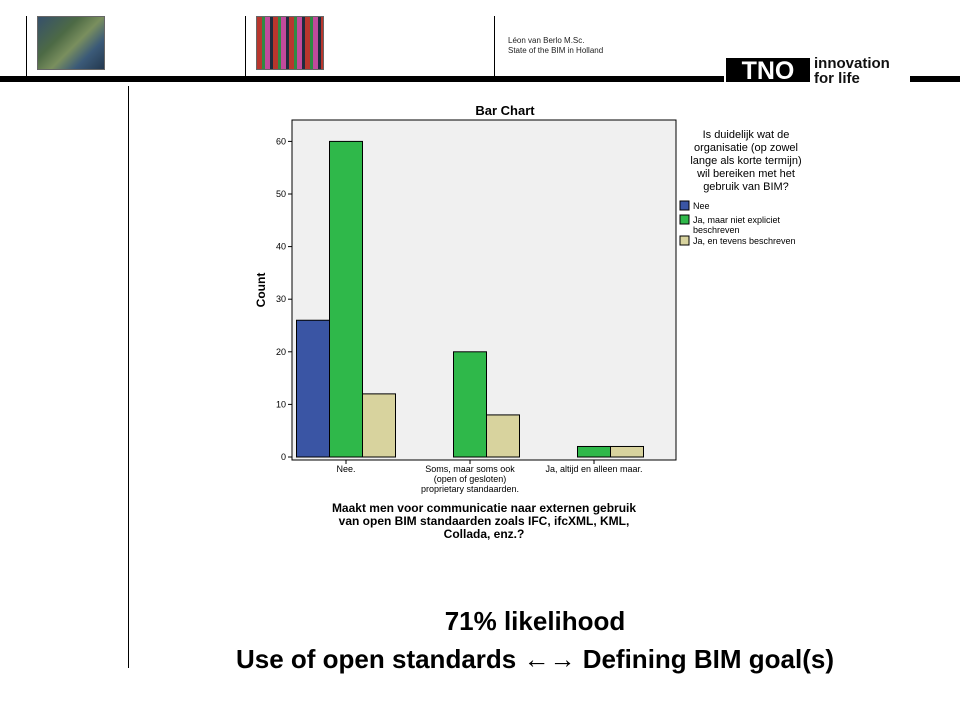 Image resolution: width=960 pixels, height=720 pixels. What do you see at coordinates (15, 79) in the screenshot?
I see `header-rule-left` at bounding box center [15, 79].